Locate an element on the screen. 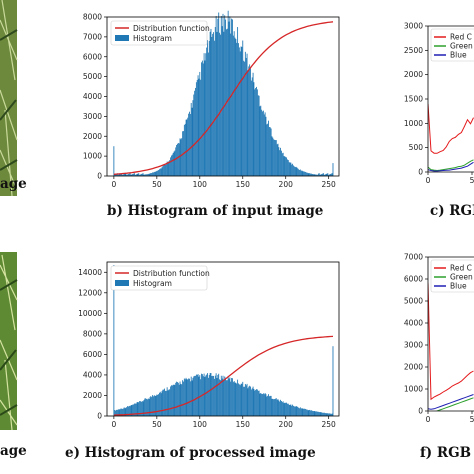 The height and width of the screenshot is (474, 474). legend-label: Green is located at coordinates (461, 277).